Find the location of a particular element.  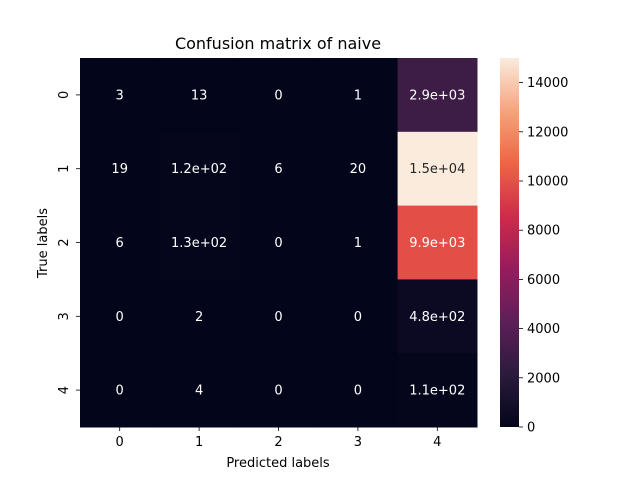

cell-value-label: 1.5e+04 is located at coordinates (437, 169).